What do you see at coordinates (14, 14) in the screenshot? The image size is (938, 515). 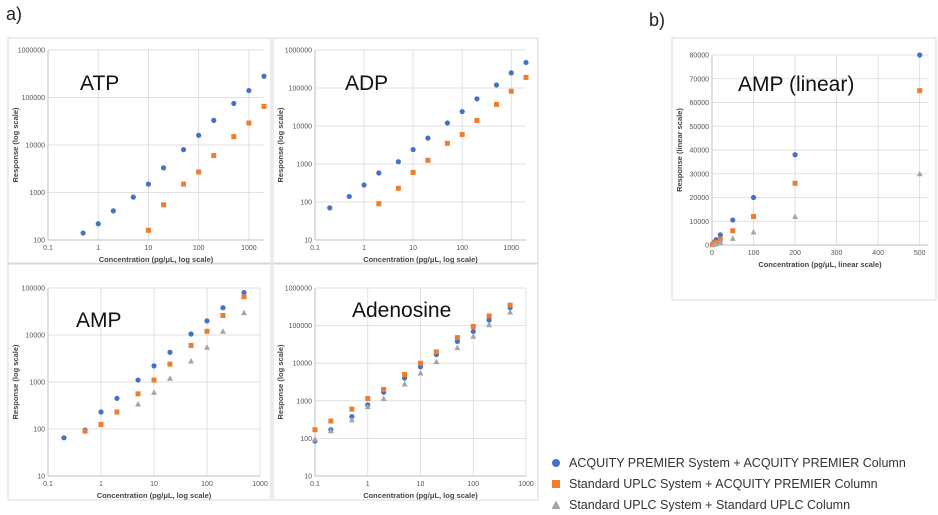 I see `panel-label-a: a)` at bounding box center [14, 14].